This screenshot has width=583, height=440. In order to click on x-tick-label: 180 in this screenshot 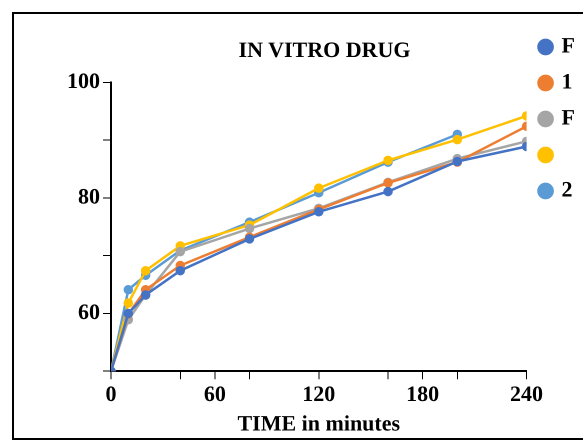, I will do `click(423, 393)`.